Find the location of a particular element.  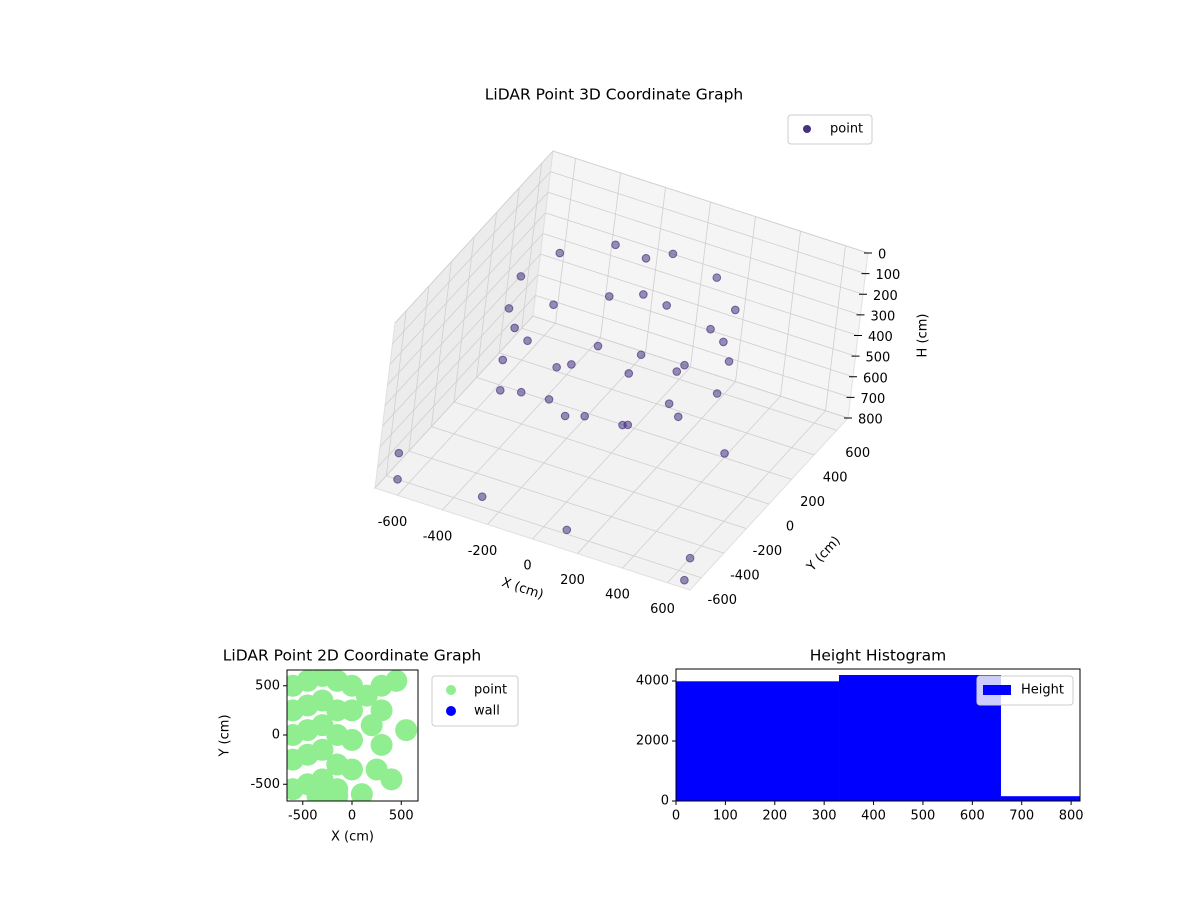

x-tick-label: 300 is located at coordinates (824, 816).